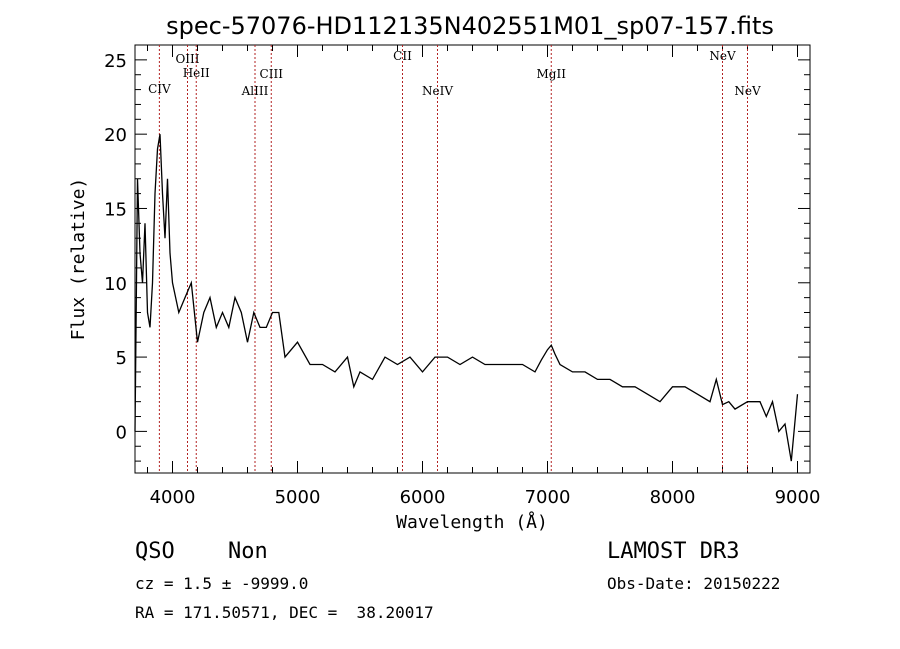 This screenshot has width=900, height=649. I want to click on redshift-readout: cz = 1.5 ± -9999.0, so click(222, 583).